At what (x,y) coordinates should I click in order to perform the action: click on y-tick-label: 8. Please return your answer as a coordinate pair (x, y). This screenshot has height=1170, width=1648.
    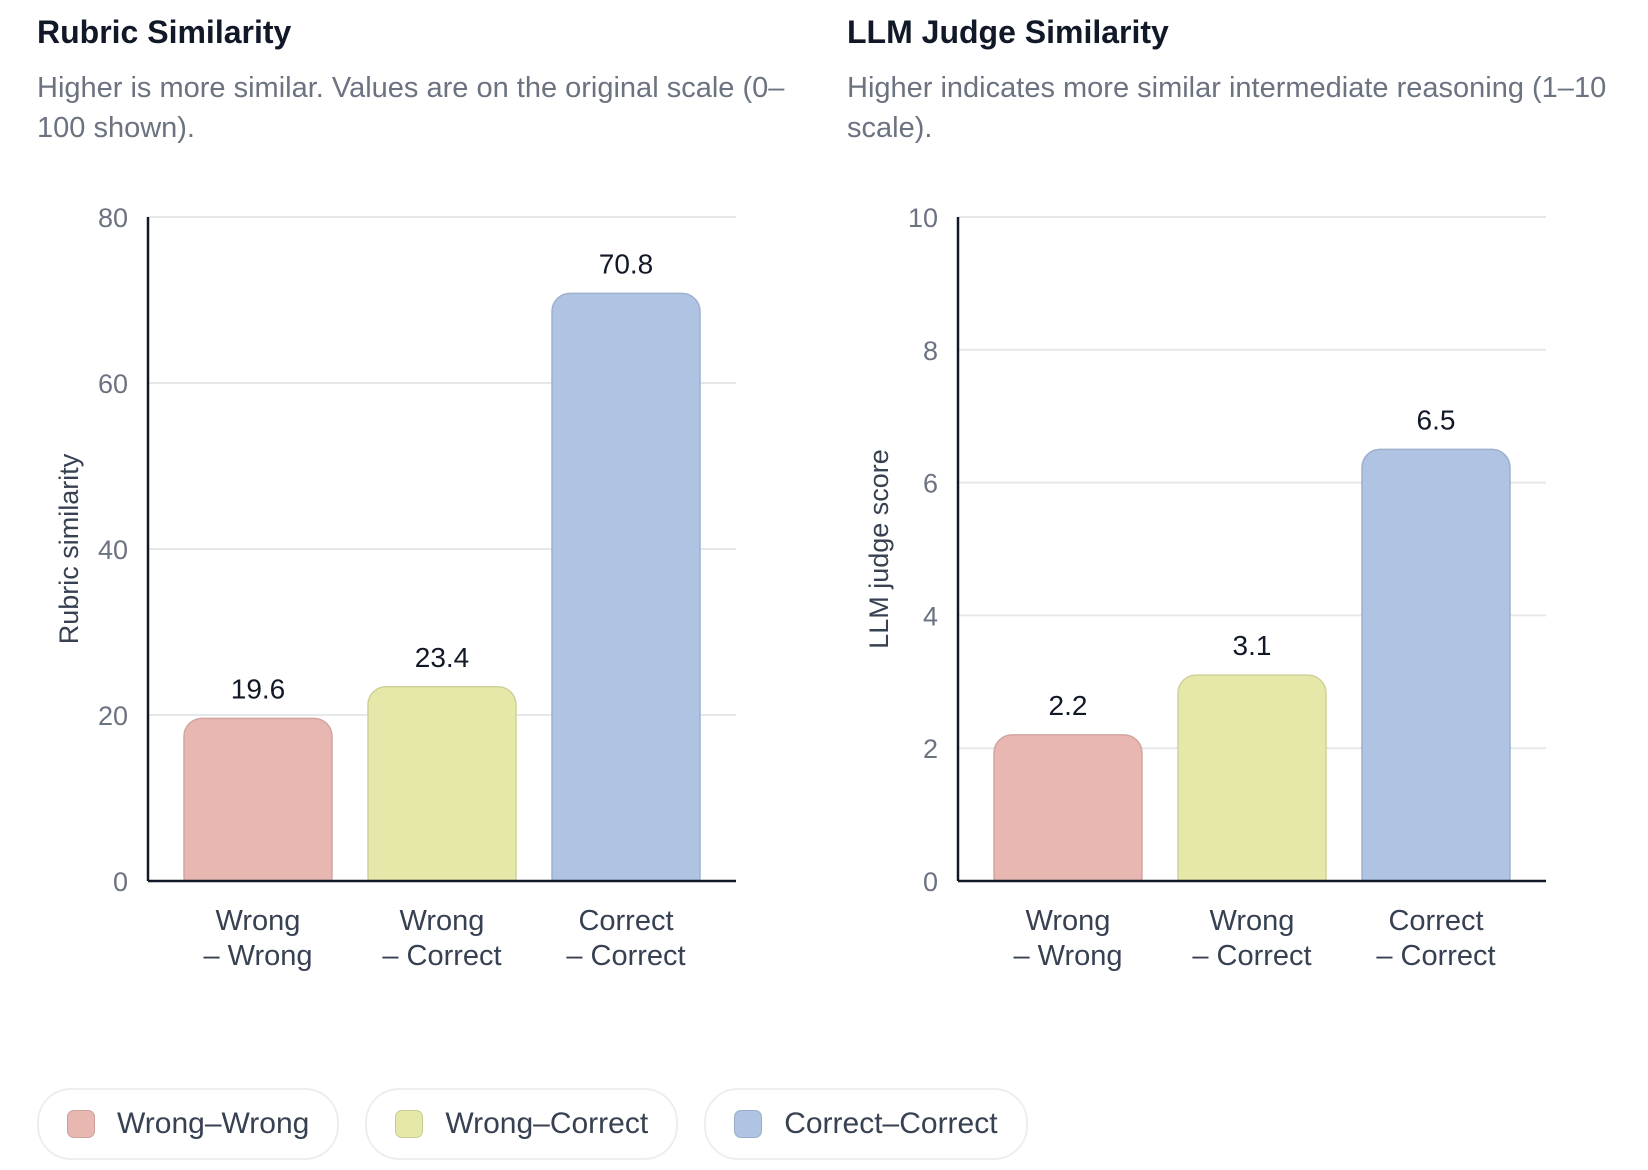
    Looking at the image, I should click on (930, 351).